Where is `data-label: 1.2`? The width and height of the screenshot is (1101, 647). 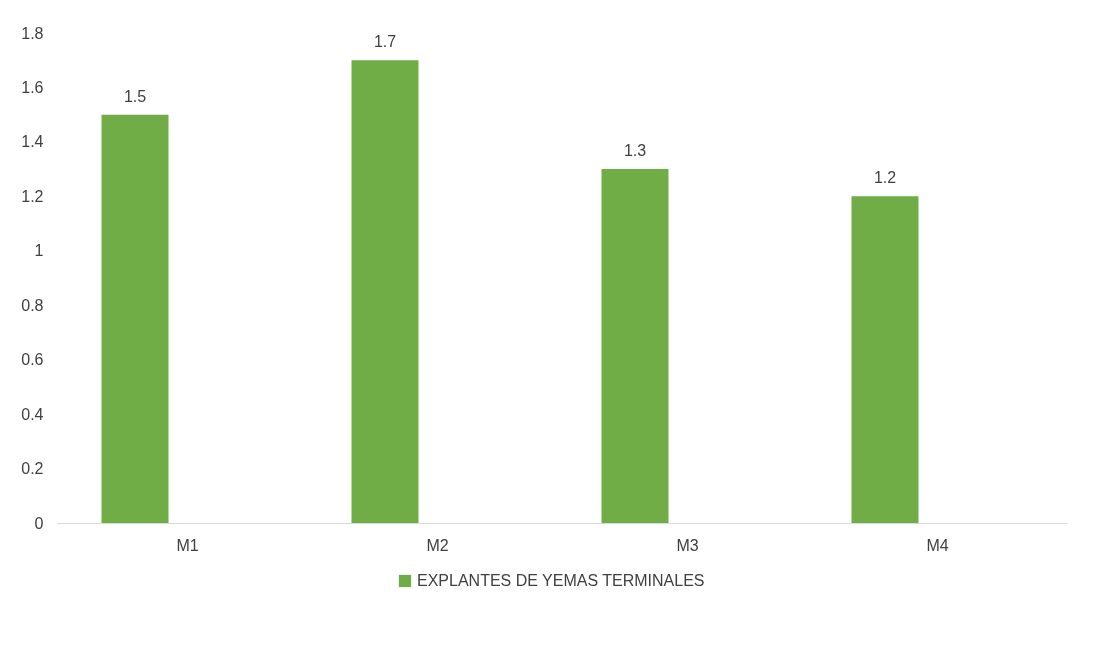
data-label: 1.2 is located at coordinates (885, 178).